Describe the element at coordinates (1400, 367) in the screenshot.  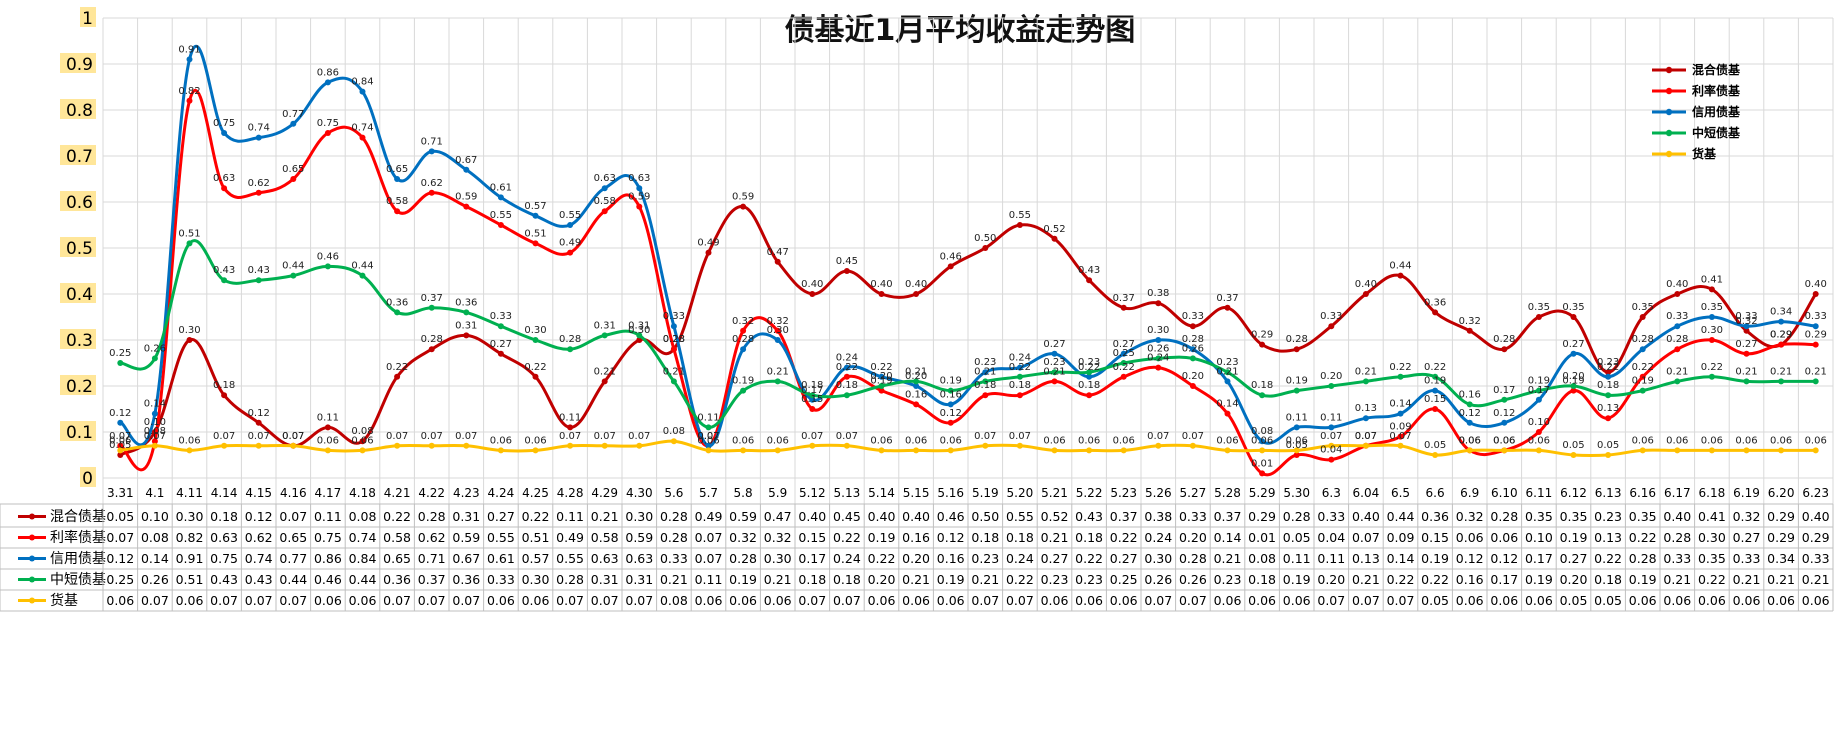
I see `data-label: 0.22` at that location.